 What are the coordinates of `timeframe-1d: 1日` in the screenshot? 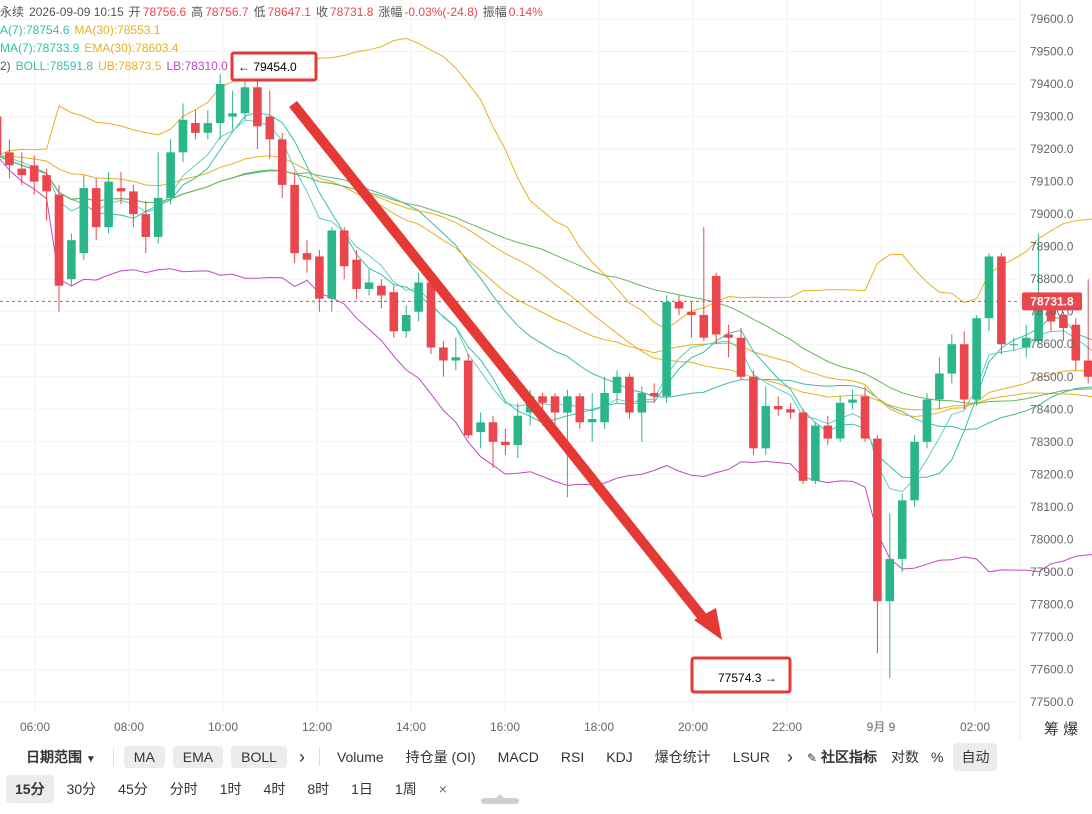 It's located at (362, 789).